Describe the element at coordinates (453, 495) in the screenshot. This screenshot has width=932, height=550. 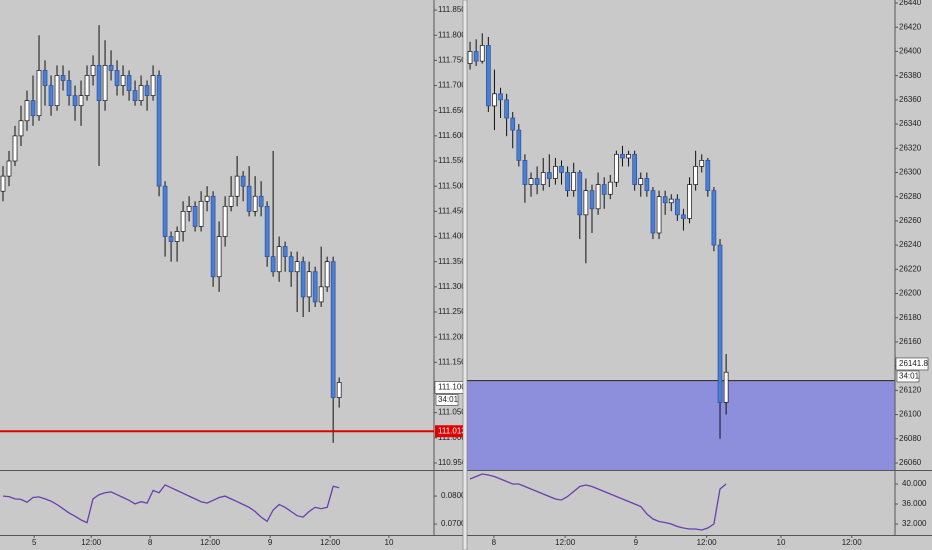
I see `indicator-tick-label: 0.0800` at that location.